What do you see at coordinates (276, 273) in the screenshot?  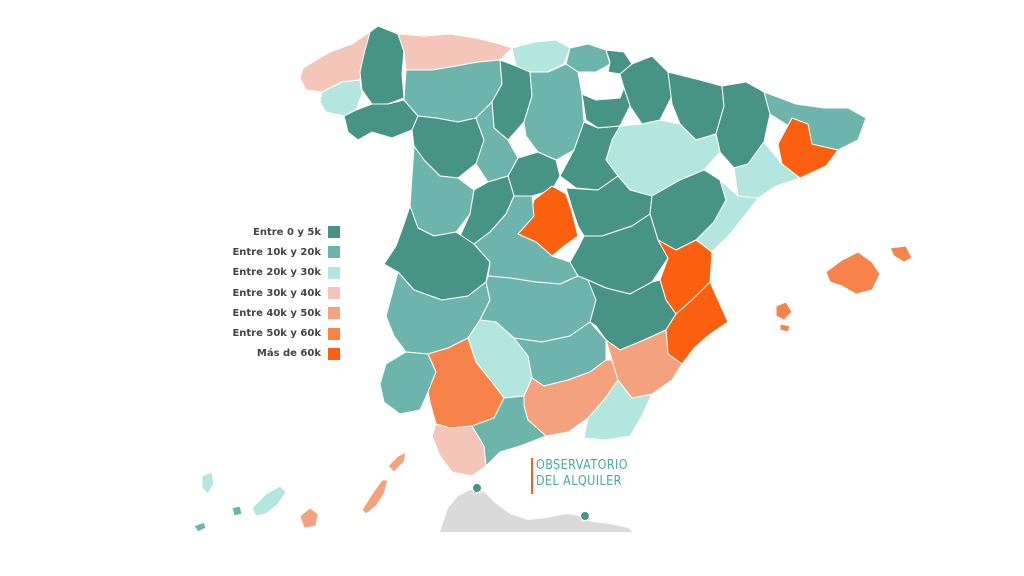 I see `legend-label: Entre 20k y 30k` at bounding box center [276, 273].